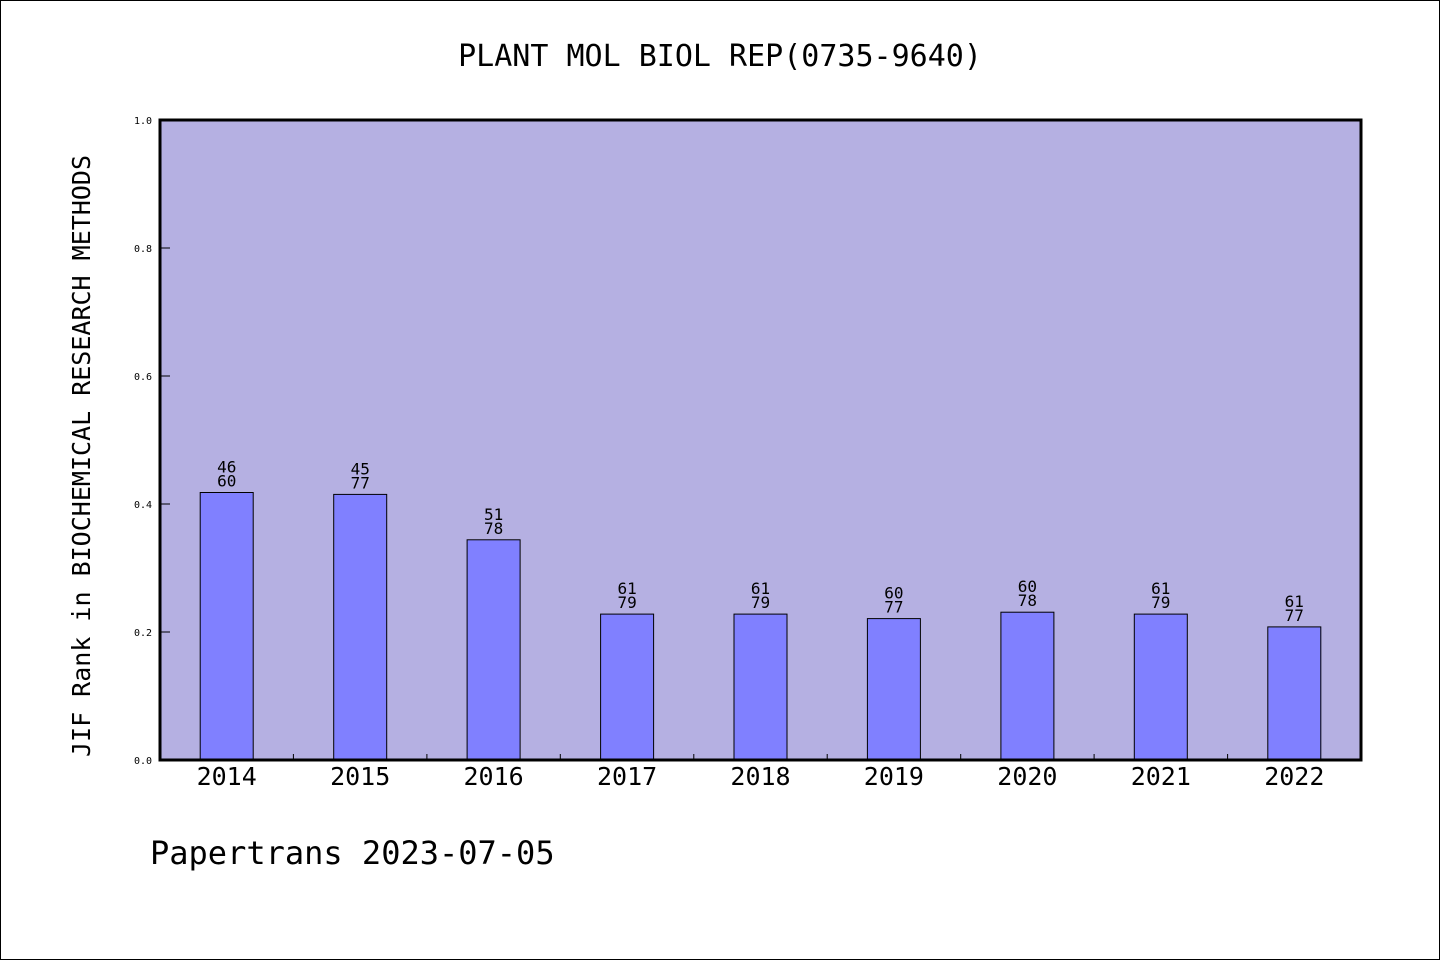 The width and height of the screenshot is (1440, 960). I want to click on x-tick-label: 2015, so click(360, 776).